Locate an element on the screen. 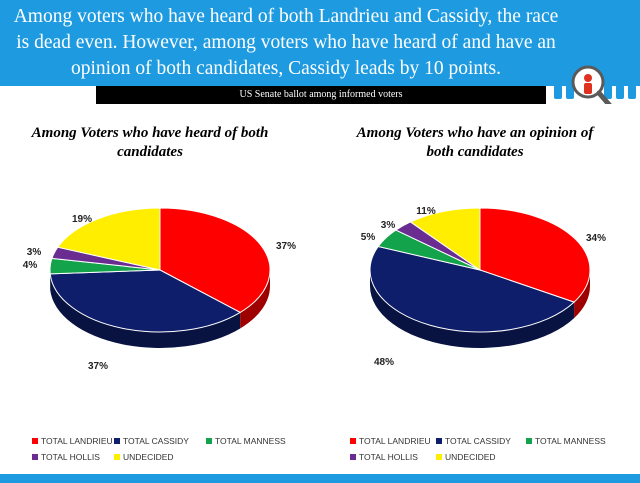 The image size is (640, 483). legend1-item-undecided: UNDECIDED is located at coordinates (144, 457).